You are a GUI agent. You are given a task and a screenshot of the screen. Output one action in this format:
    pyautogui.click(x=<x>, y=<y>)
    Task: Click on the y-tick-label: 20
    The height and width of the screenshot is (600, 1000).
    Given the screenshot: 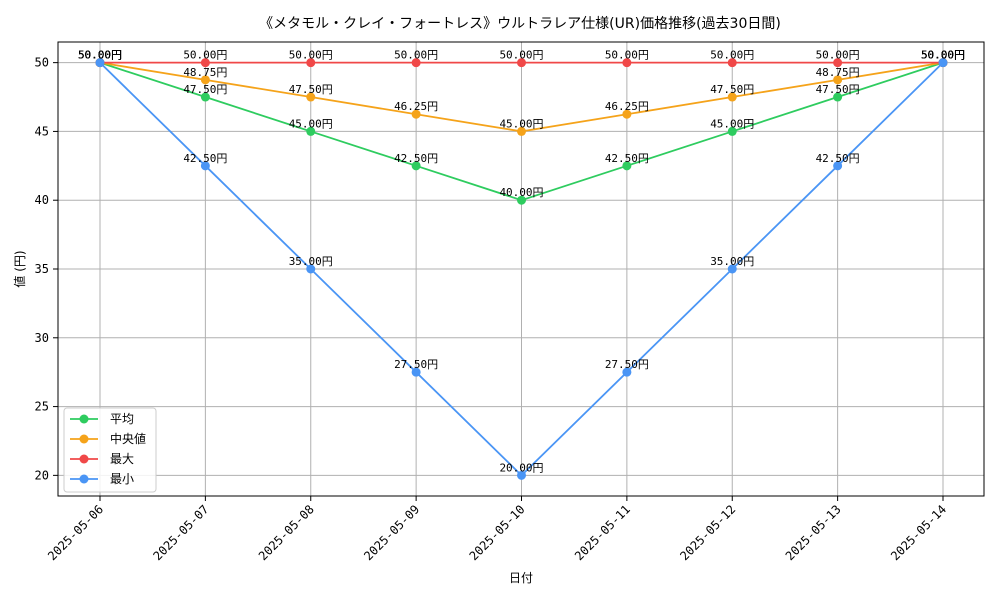 What is the action you would take?
    pyautogui.click(x=42, y=475)
    